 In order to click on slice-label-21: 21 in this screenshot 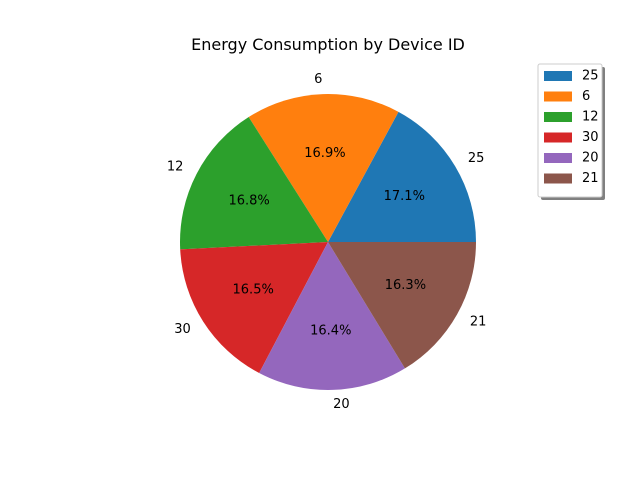, I will do `click(478, 321)`.